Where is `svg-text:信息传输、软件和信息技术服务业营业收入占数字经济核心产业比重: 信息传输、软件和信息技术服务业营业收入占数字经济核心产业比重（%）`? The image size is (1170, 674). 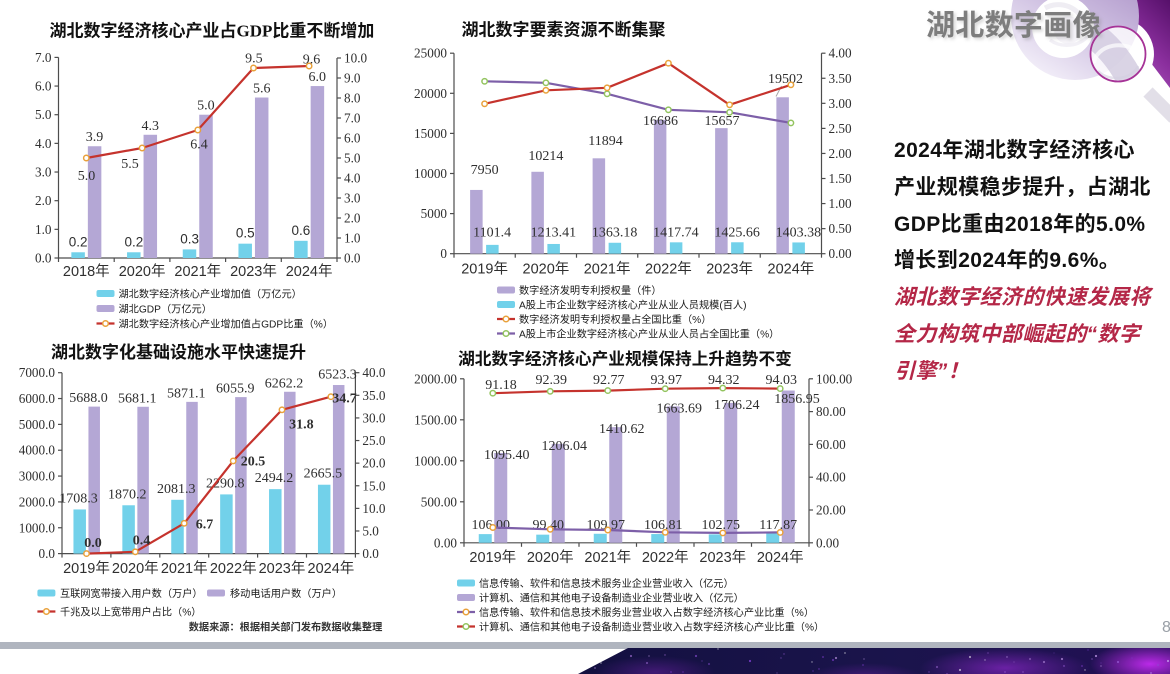 svg-text:信息传输、软件和信息技术服务业营业收入占数字经济核心产业比重: 信息传输、软件和信息技术服务业营业收入占数字经济核心产业比重（%） is located at coordinates (646, 612).